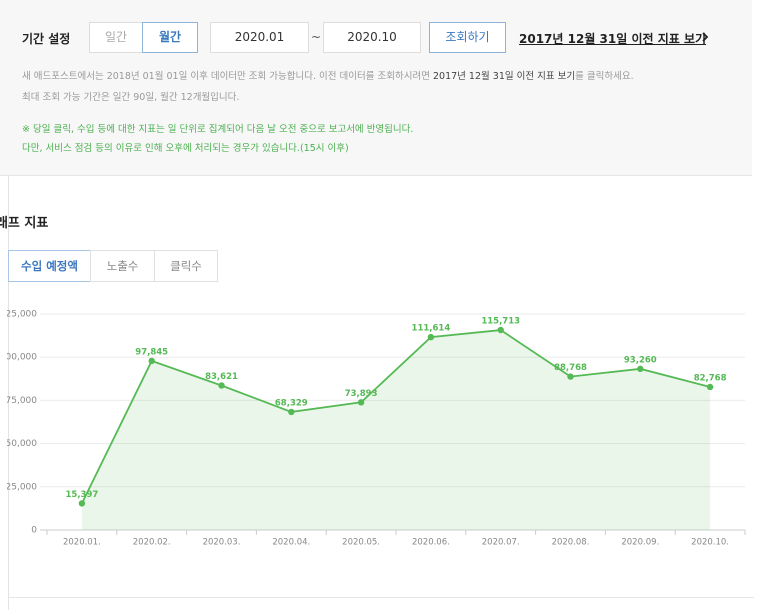  I want to click on metric-tab: 수입 예정액, so click(49, 266).